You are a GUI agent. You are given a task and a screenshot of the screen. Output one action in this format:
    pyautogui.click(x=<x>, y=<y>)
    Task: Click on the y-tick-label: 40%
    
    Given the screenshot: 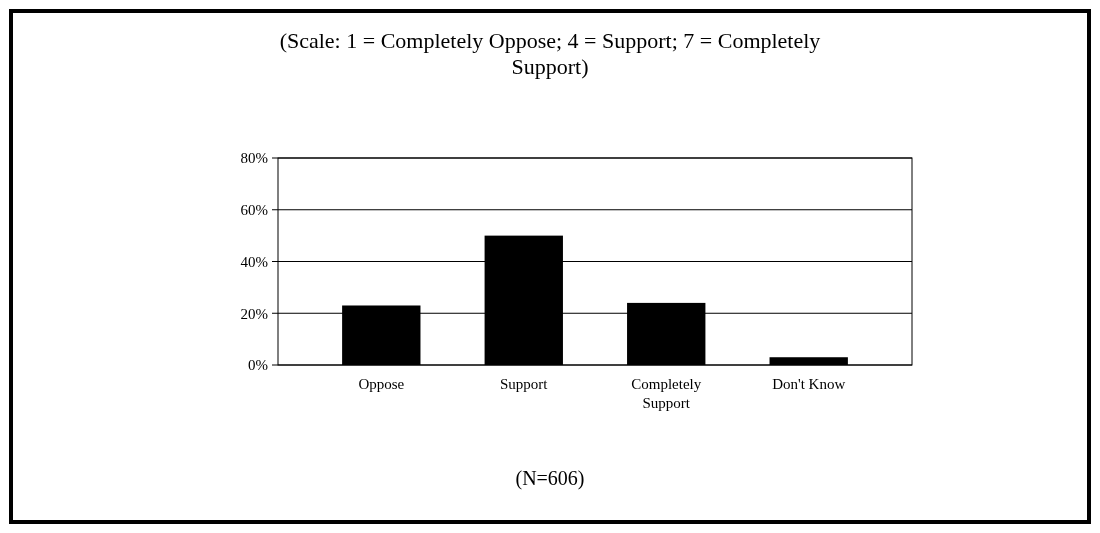 What is the action you would take?
    pyautogui.click(x=254, y=261)
    